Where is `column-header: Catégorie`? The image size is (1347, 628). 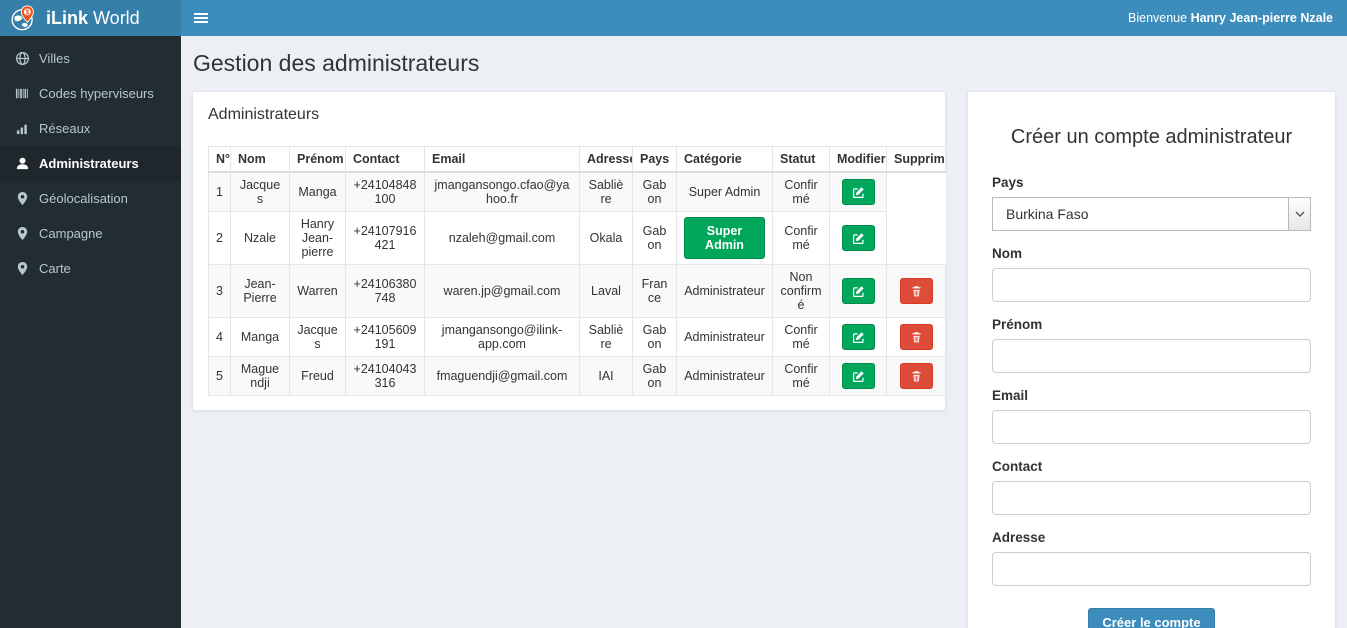
column-header: Catégorie is located at coordinates (724, 159).